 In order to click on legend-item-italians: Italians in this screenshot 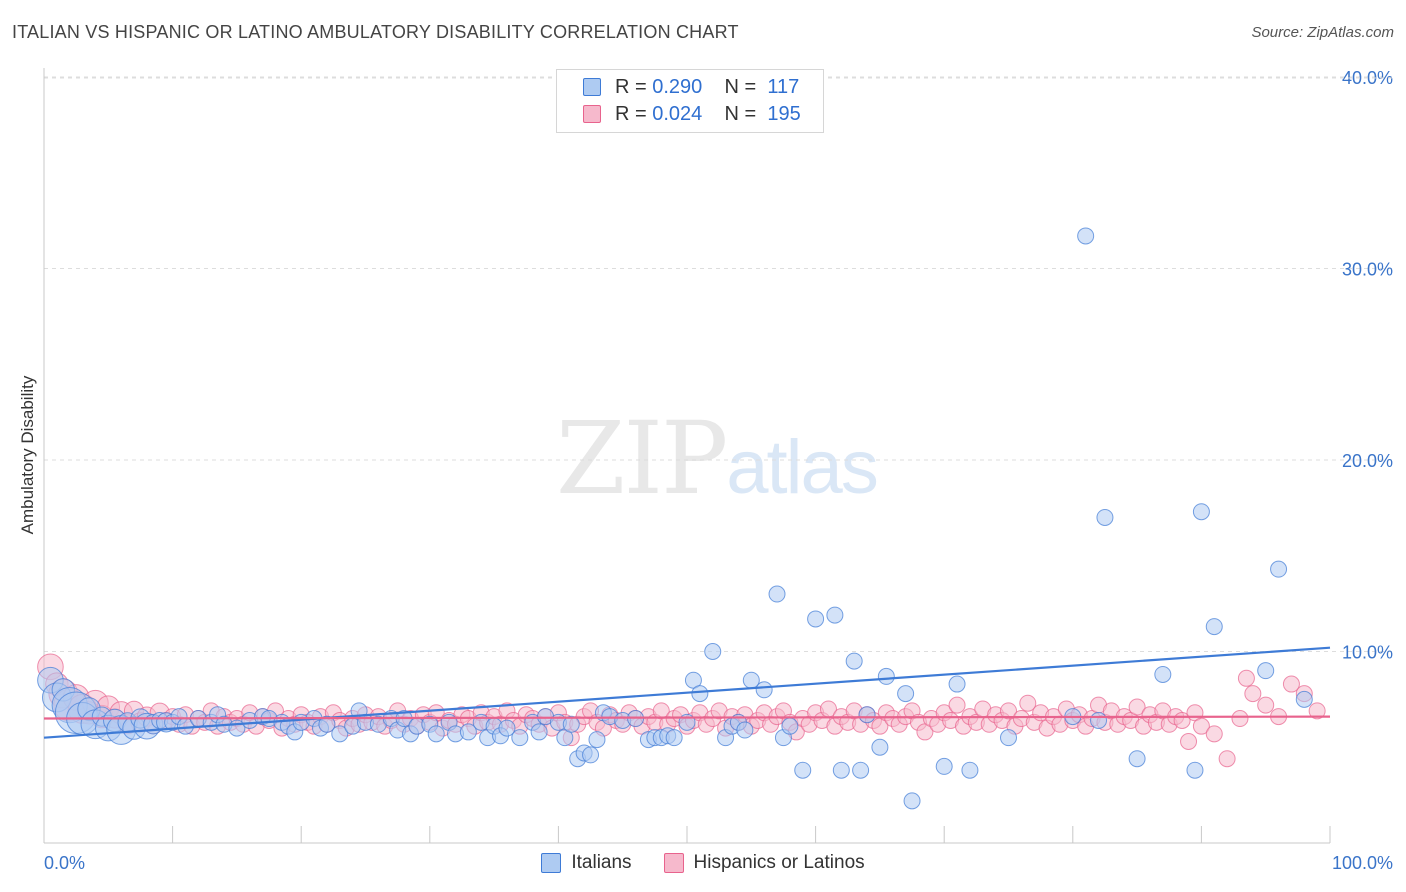, I will do `click(586, 863)`.